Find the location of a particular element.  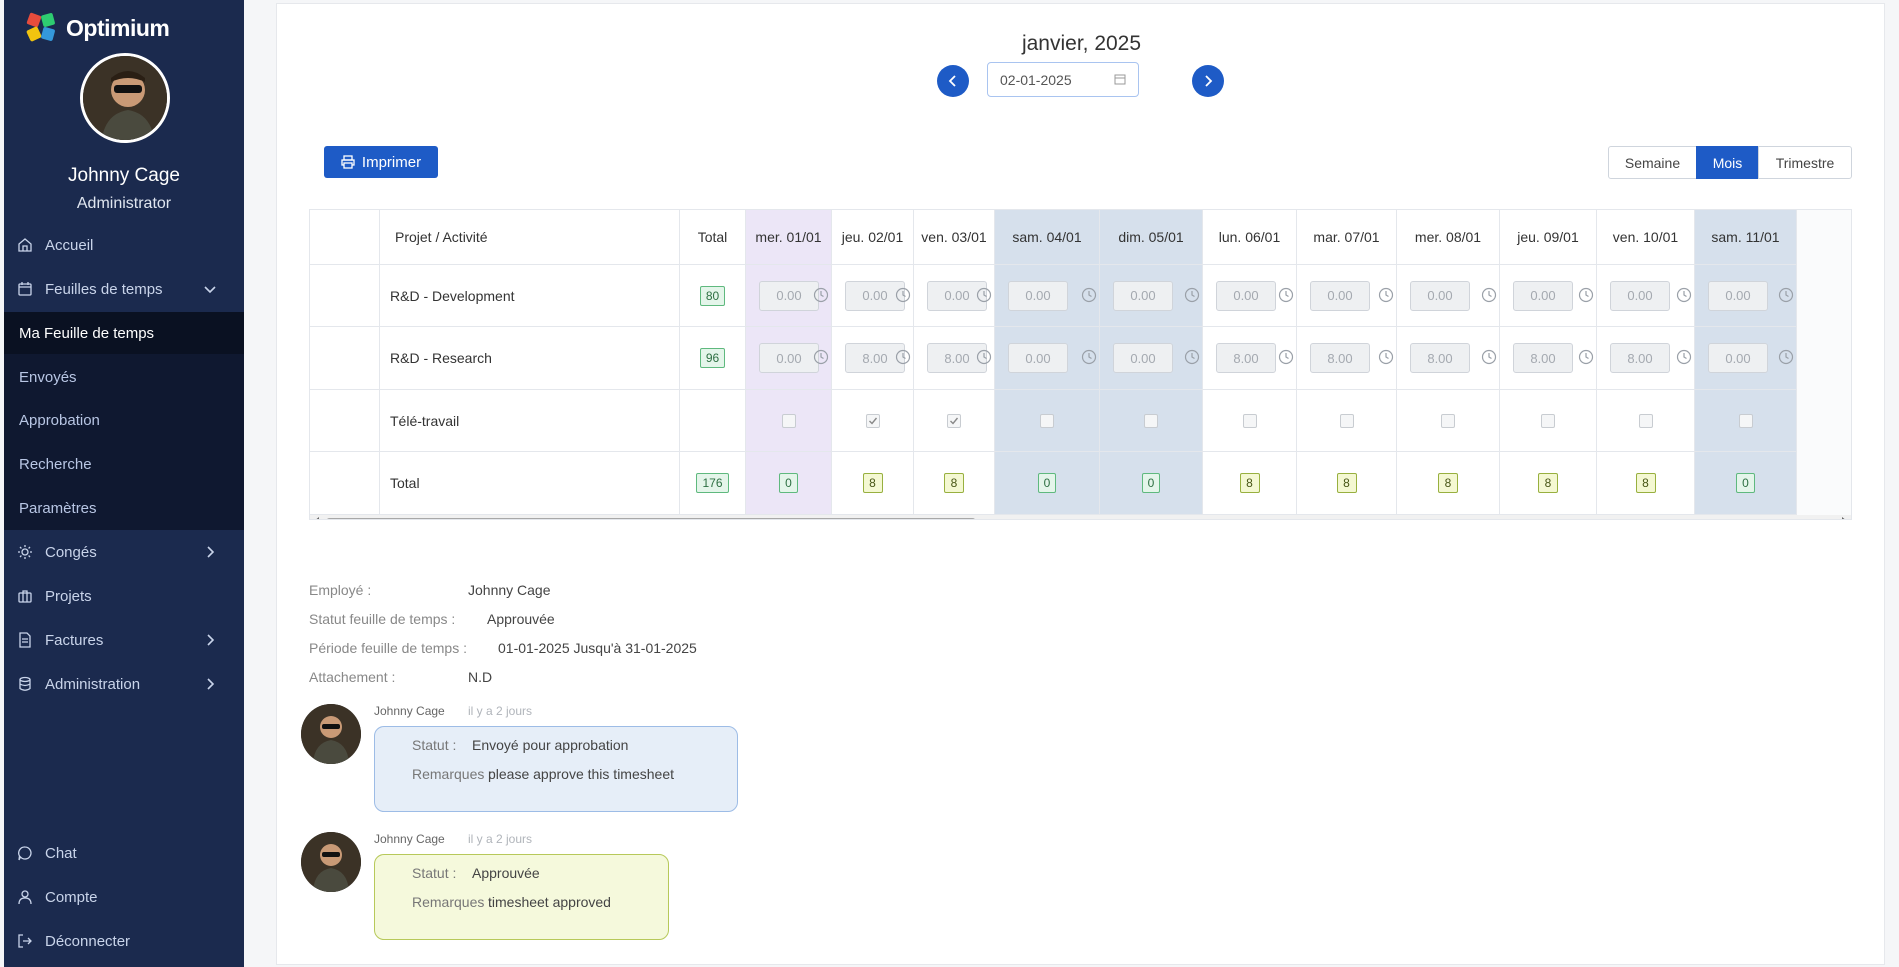

nav-factures: Factures is located at coordinates (124, 640).